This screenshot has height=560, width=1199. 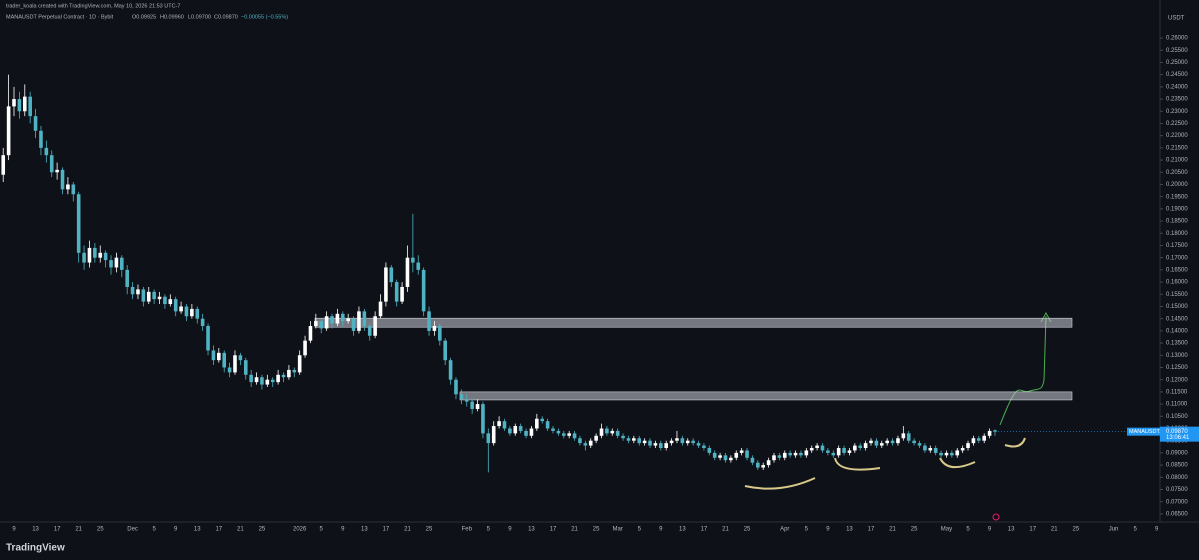 What do you see at coordinates (1177, 392) in the screenshot?
I see `y-tick-label: 0.11500` at bounding box center [1177, 392].